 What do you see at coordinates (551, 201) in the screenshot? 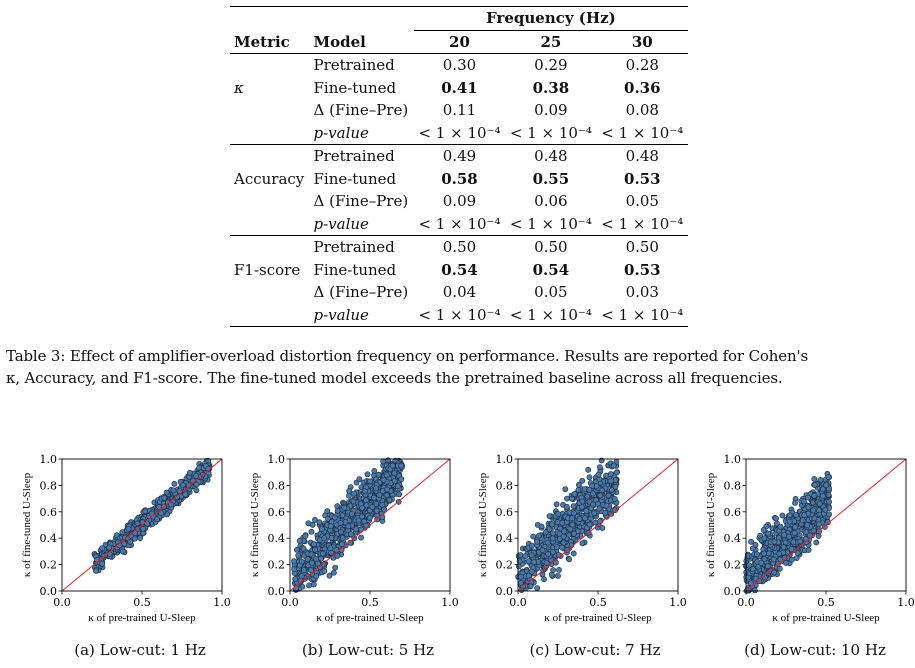
I see `value-cell: 0.06` at bounding box center [551, 201].